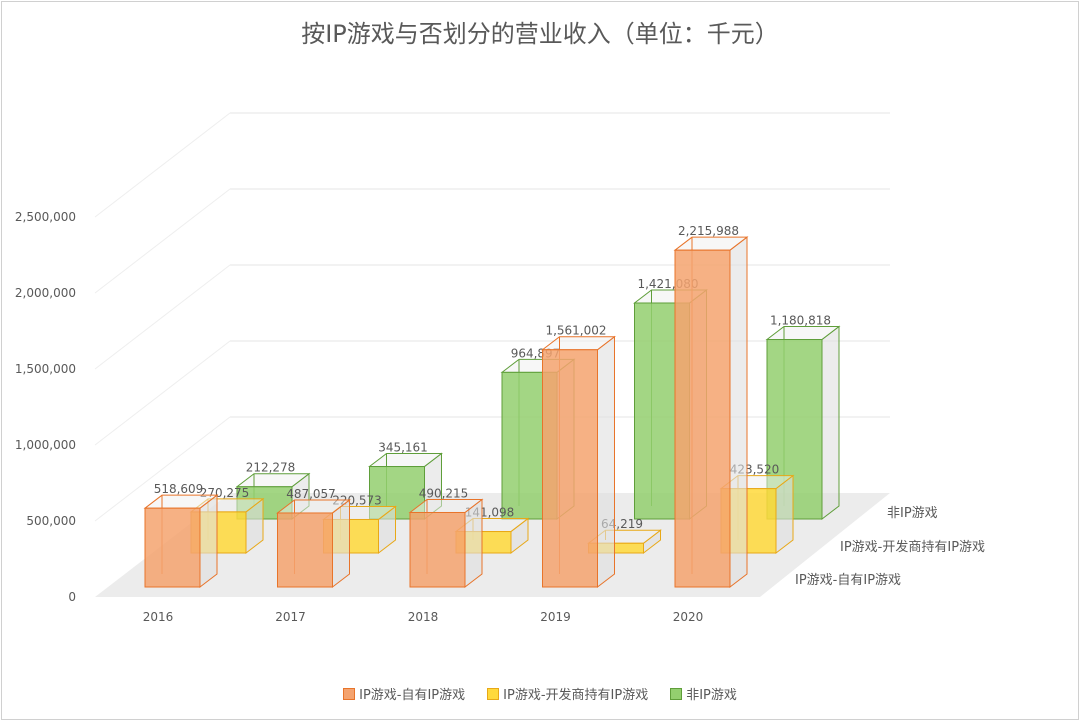 Image resolution: width=1080 pixels, height=721 pixels. I want to click on x-tick-label: 2019, so click(555, 617).